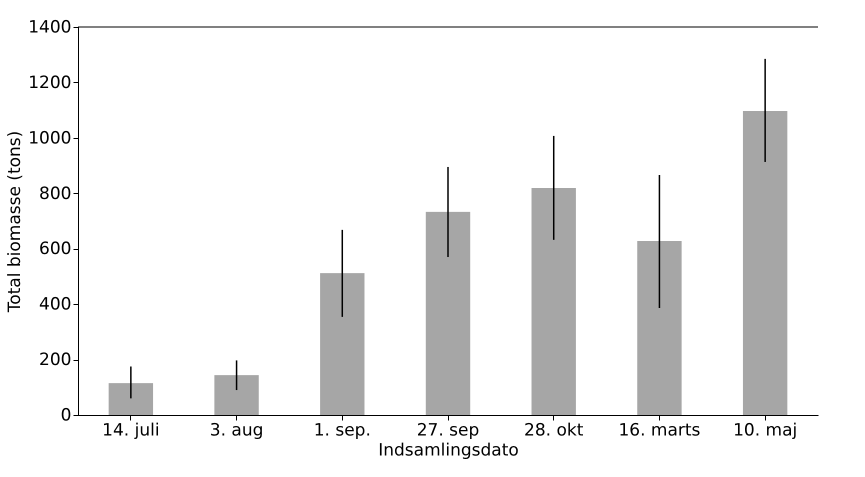 The height and width of the screenshot is (477, 865). What do you see at coordinates (50, 82) in the screenshot?
I see `y-tick-label: 1200` at bounding box center [50, 82].